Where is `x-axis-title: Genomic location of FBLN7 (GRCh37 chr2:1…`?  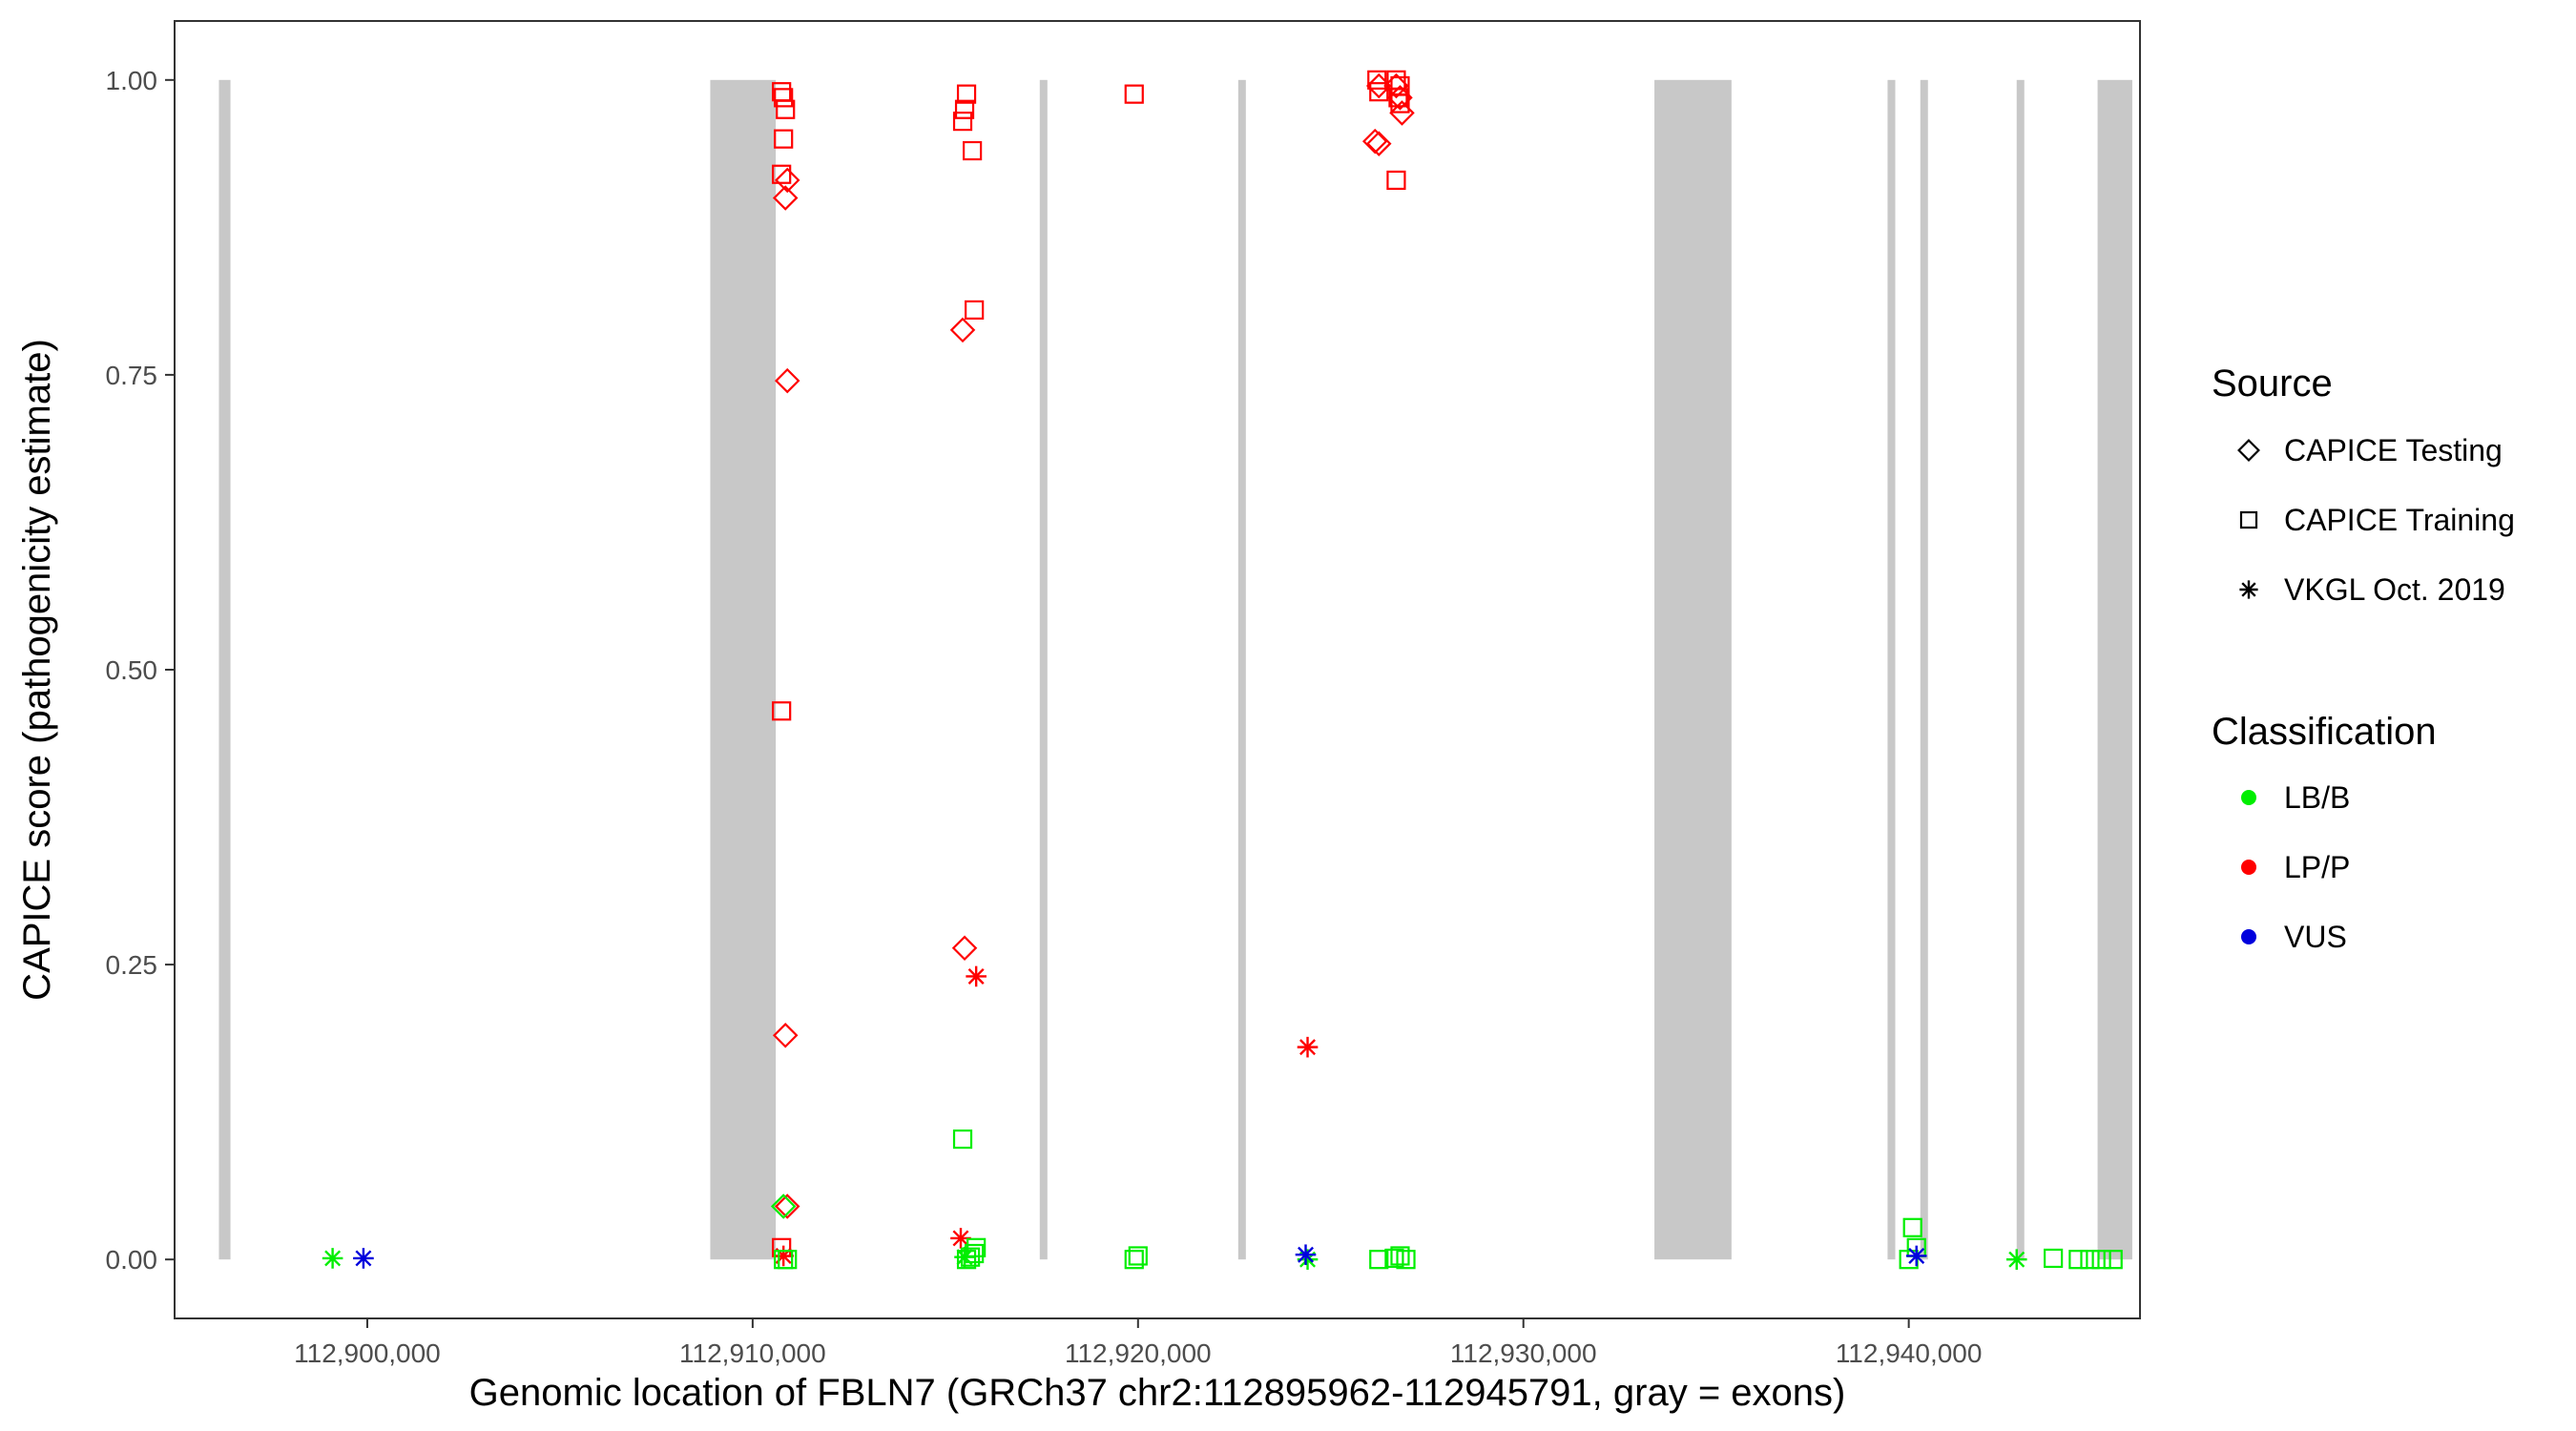 x-axis-title: Genomic location of FBLN7 (GRCh37 chr2:1… is located at coordinates (1157, 1393).